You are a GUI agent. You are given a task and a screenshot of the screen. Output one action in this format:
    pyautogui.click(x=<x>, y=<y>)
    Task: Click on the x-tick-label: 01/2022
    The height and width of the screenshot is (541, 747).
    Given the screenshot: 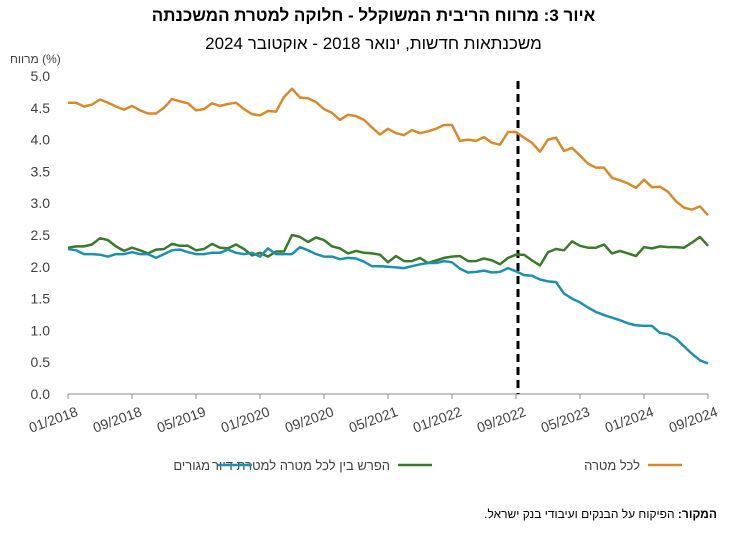 What is the action you would take?
    pyautogui.click(x=437, y=419)
    